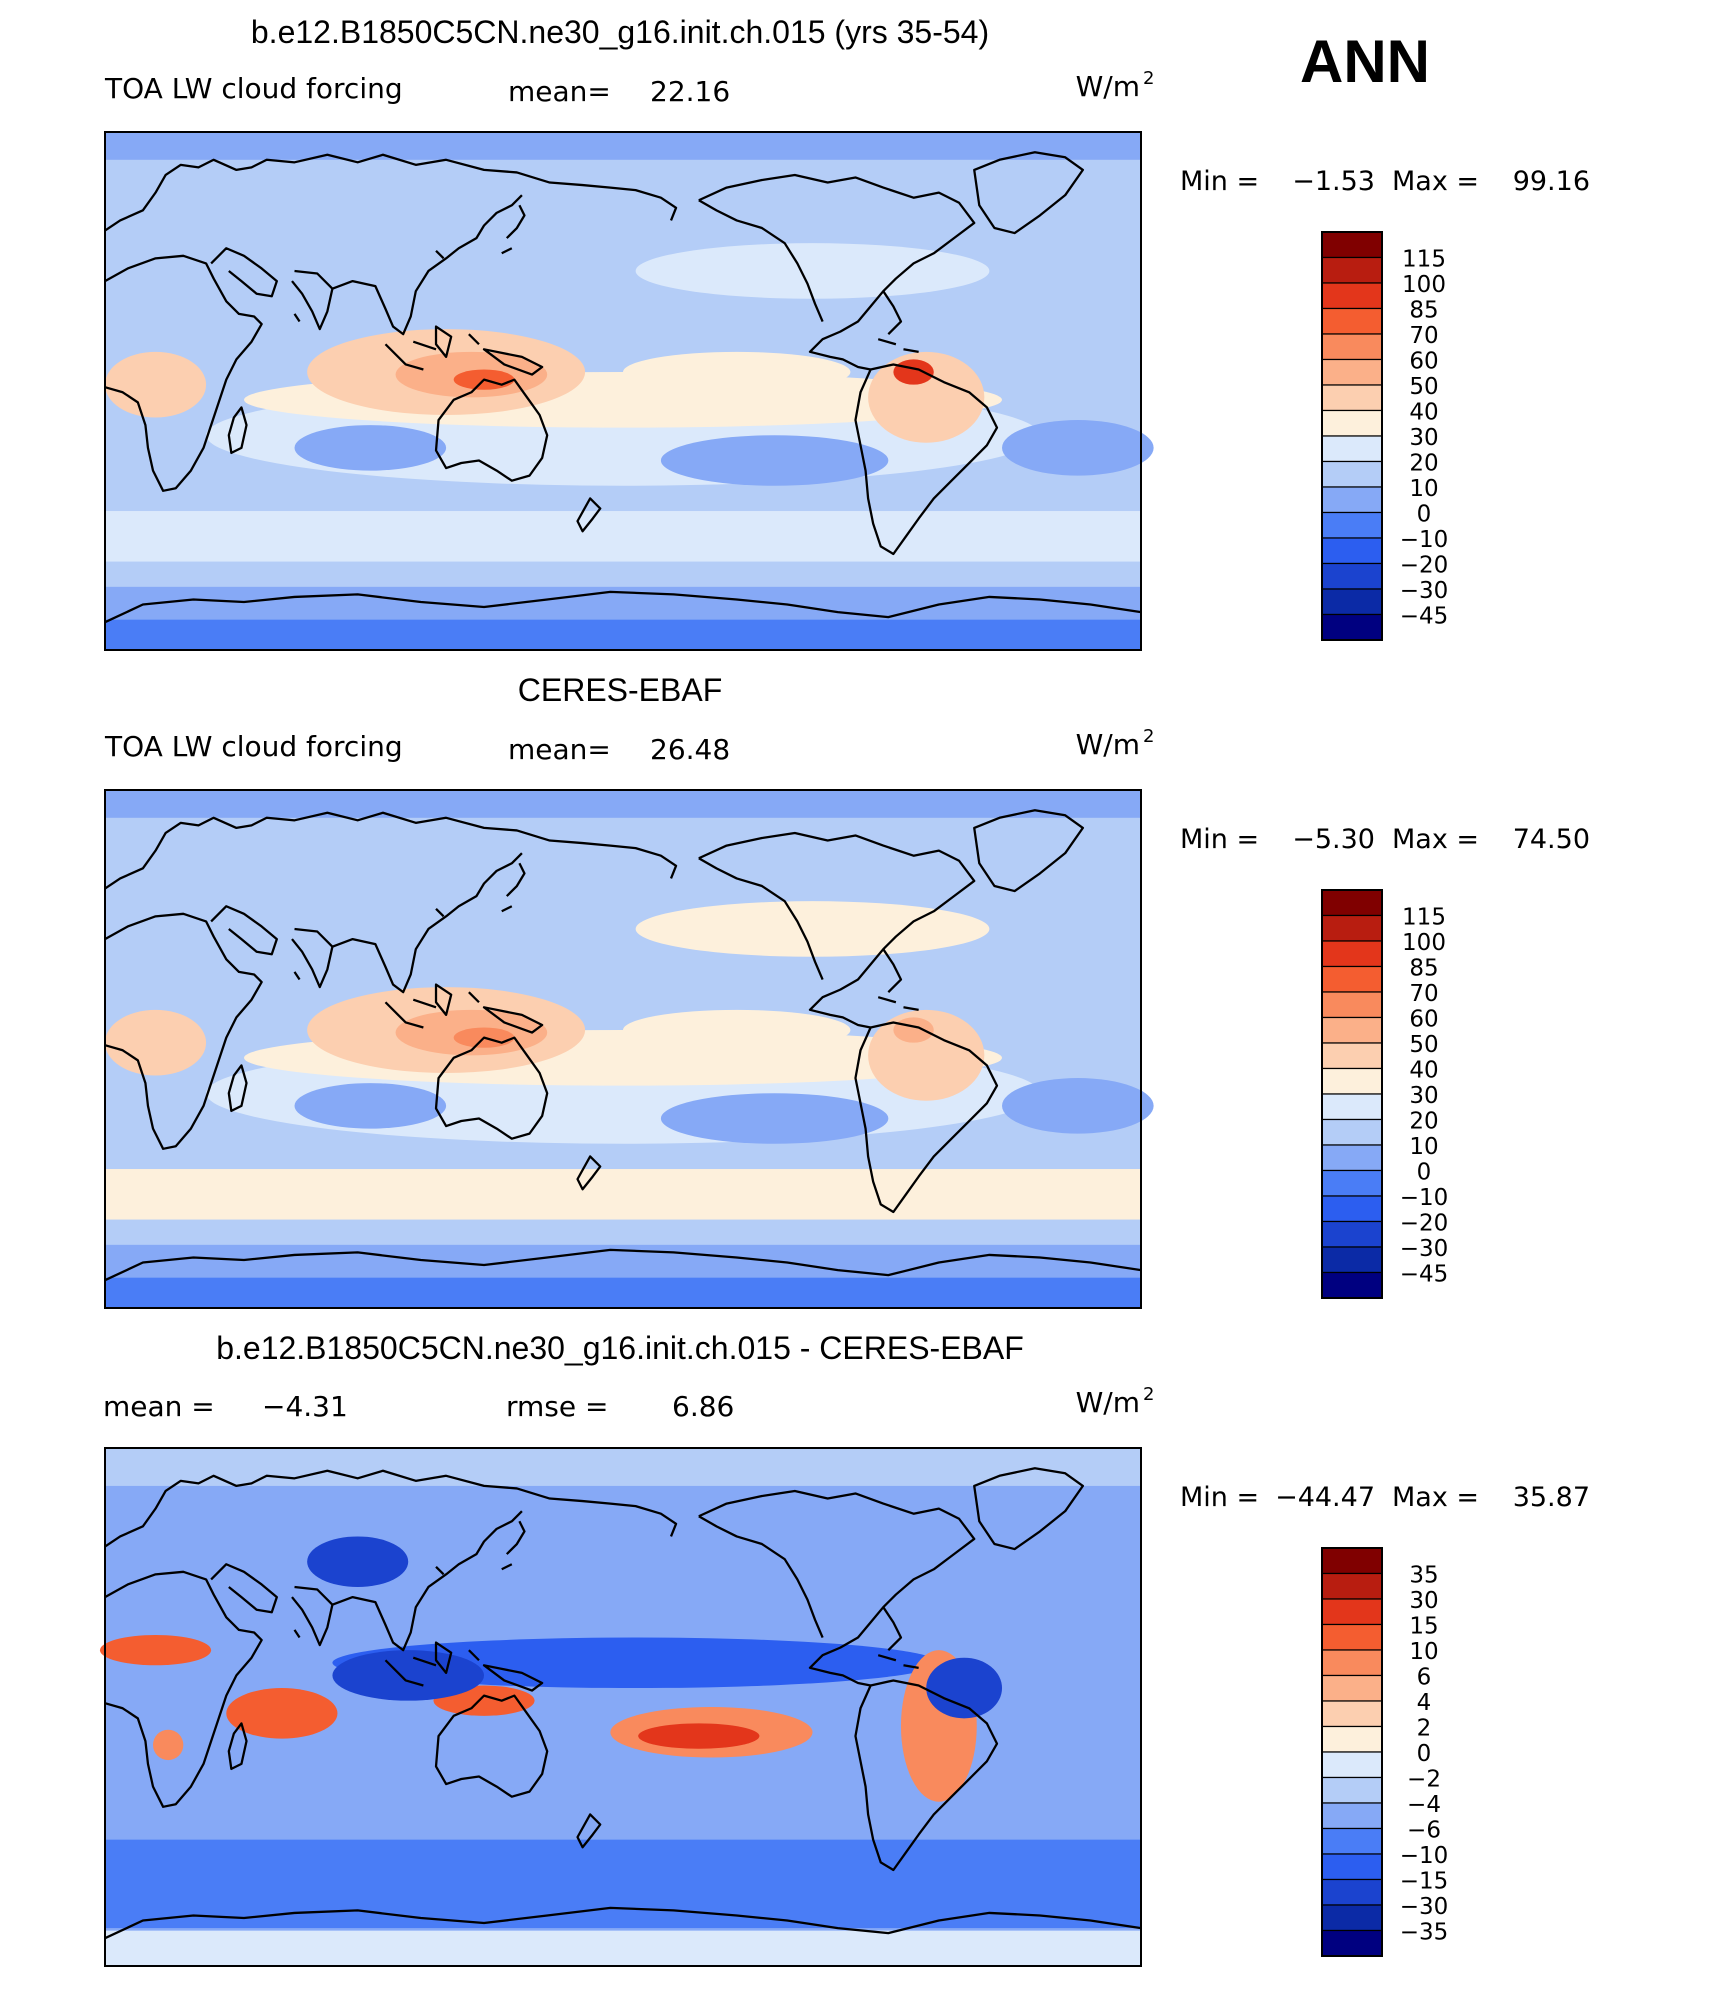 This screenshot has height=1991, width=1710. I want to click on colorbar-label: −6, so click(1424, 1831).